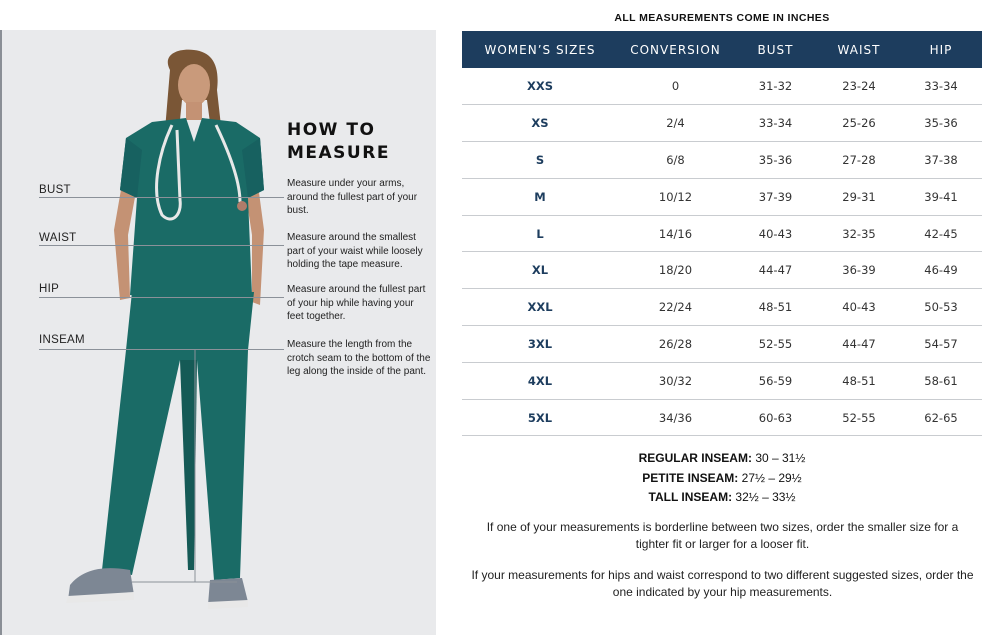  I want to click on hip-cell: 54-57, so click(941, 344).